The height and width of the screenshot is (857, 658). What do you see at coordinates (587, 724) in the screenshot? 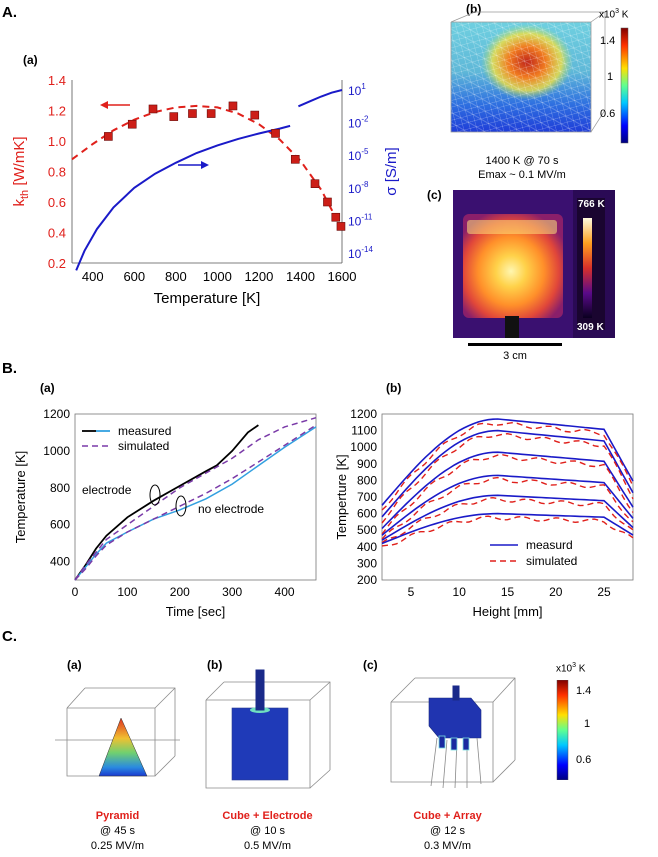
I see `panel-c-colorbar-tick-mid: 1` at bounding box center [587, 724].